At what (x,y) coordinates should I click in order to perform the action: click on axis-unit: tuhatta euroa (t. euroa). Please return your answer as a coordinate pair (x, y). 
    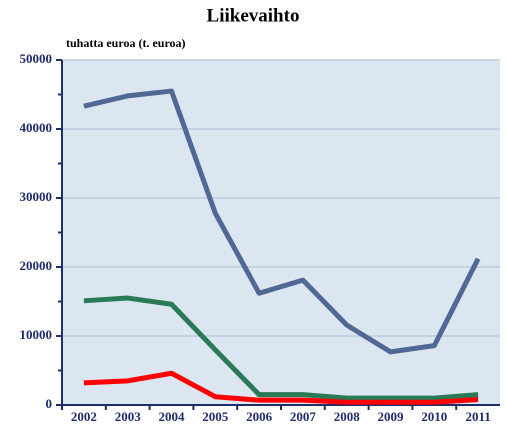
    Looking at the image, I should click on (126, 43).